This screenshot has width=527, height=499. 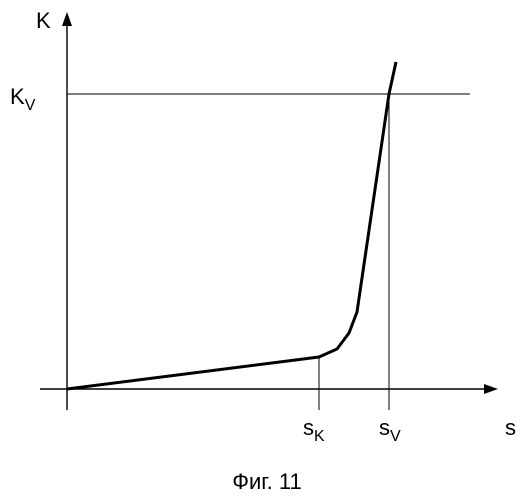 What do you see at coordinates (23, 99) in the screenshot?
I see `kv-label: KV` at bounding box center [23, 99].